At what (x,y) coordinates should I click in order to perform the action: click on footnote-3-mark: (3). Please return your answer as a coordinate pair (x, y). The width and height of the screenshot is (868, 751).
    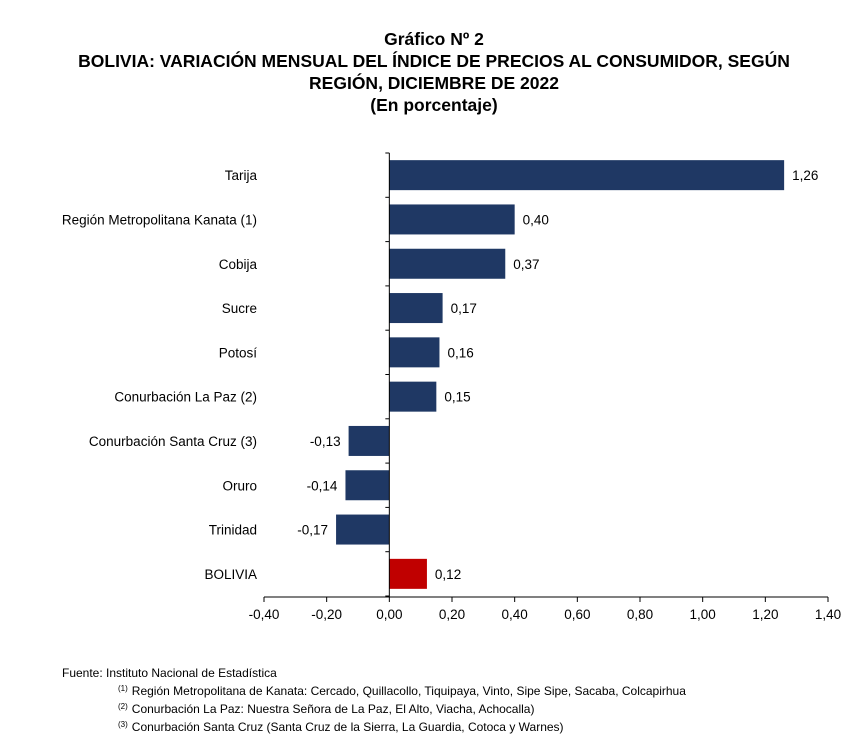
    Looking at the image, I should click on (123, 724).